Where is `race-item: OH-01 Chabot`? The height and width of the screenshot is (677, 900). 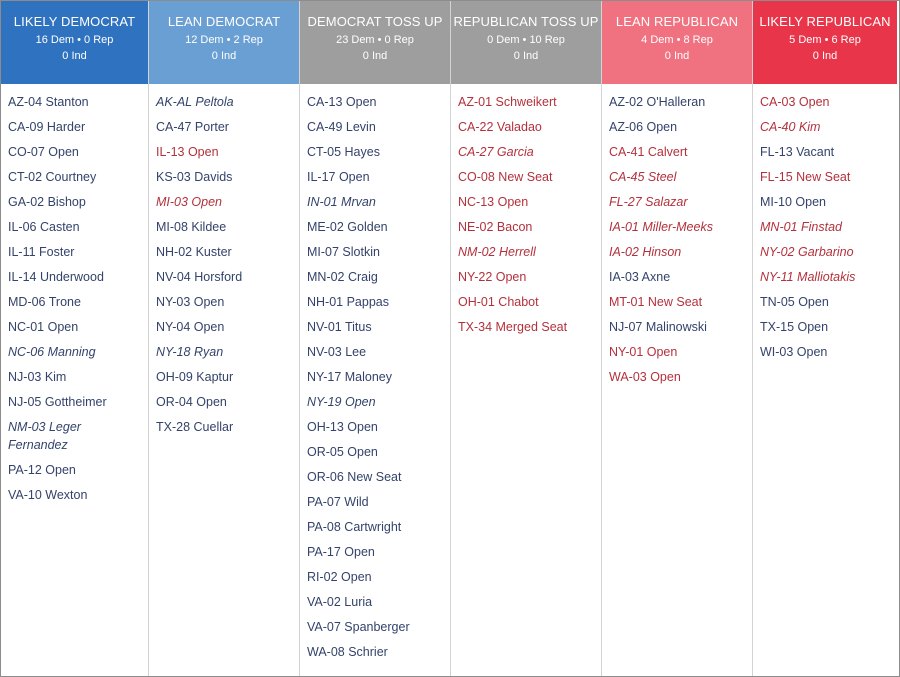
race-item: OH-01 Chabot is located at coordinates (498, 302).